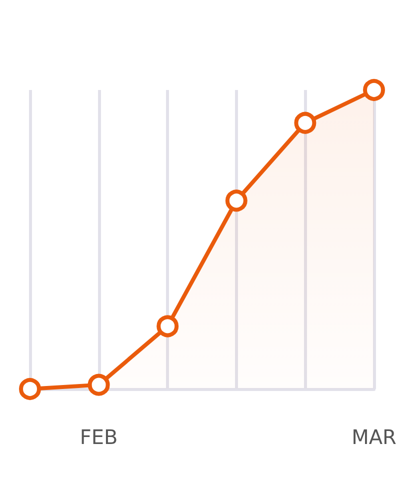  What do you see at coordinates (374, 437) in the screenshot?
I see `x-tick-label: MAR` at bounding box center [374, 437].